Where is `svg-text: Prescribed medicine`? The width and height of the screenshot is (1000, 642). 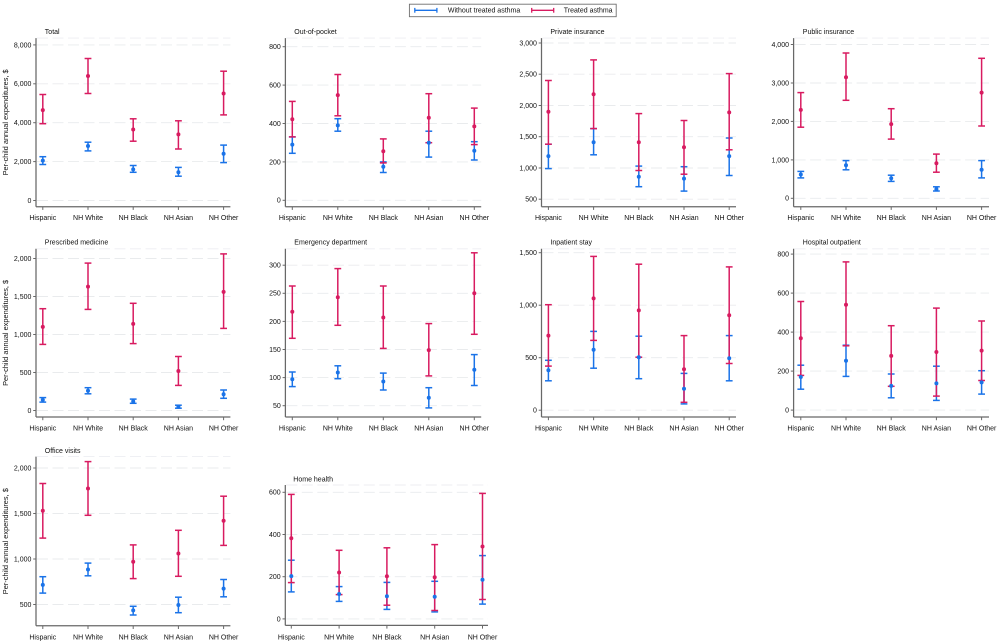 svg-text: Prescribed medicine is located at coordinates (77, 242).